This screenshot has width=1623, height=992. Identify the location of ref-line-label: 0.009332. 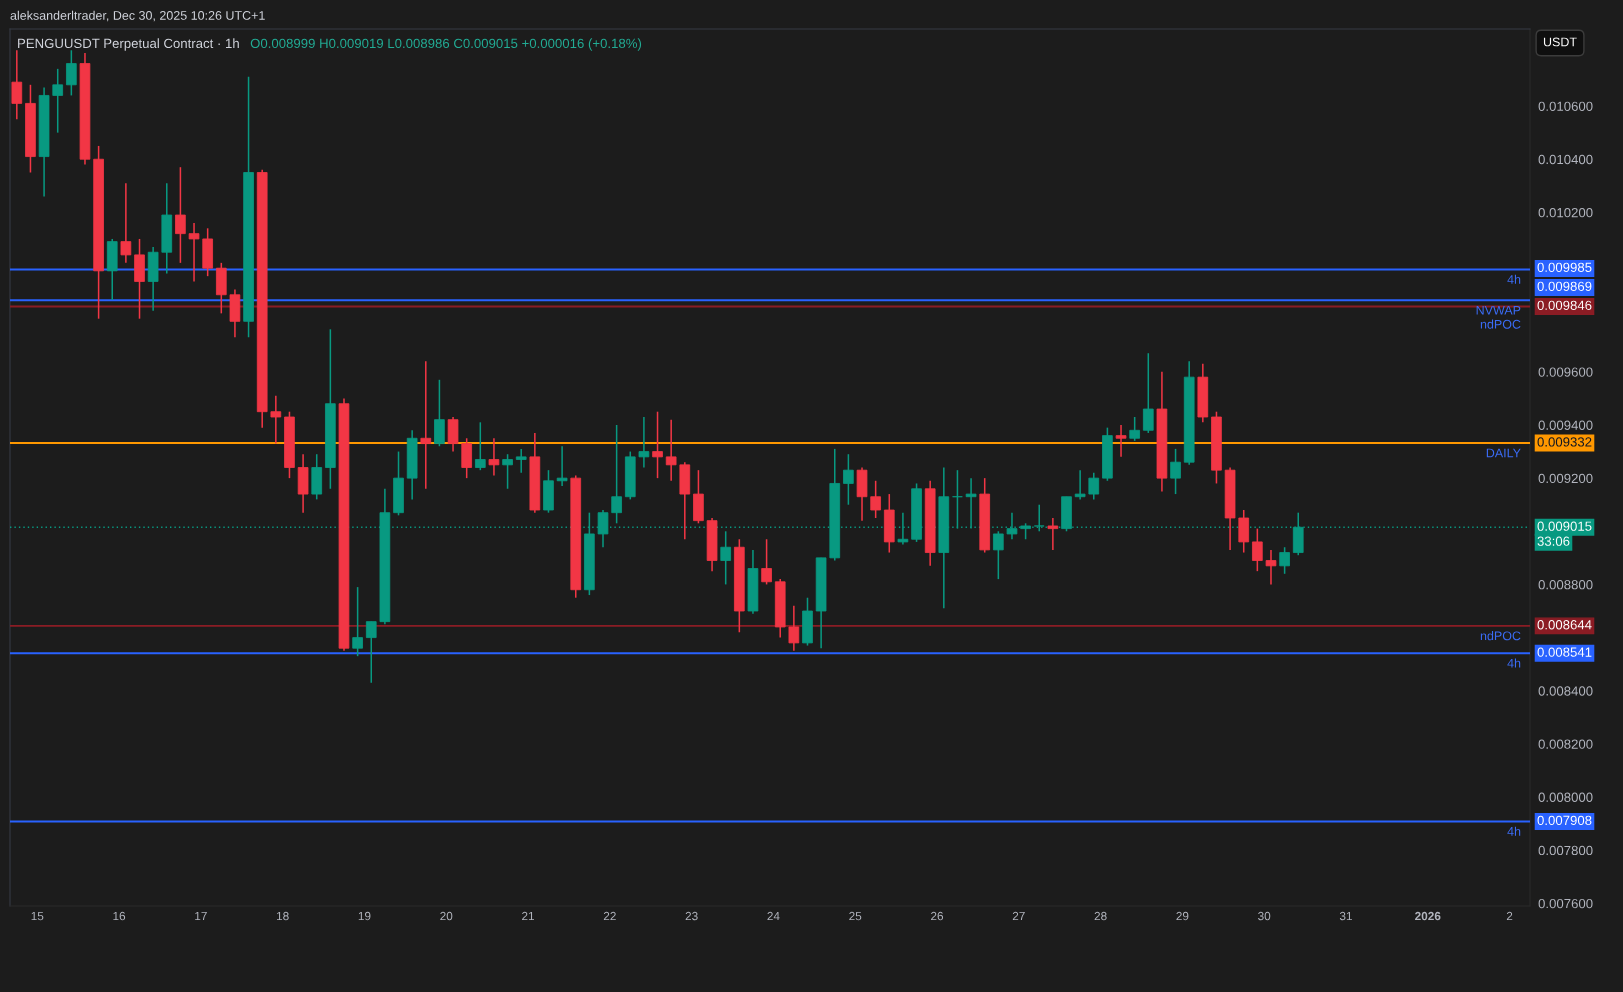
(1564, 442).